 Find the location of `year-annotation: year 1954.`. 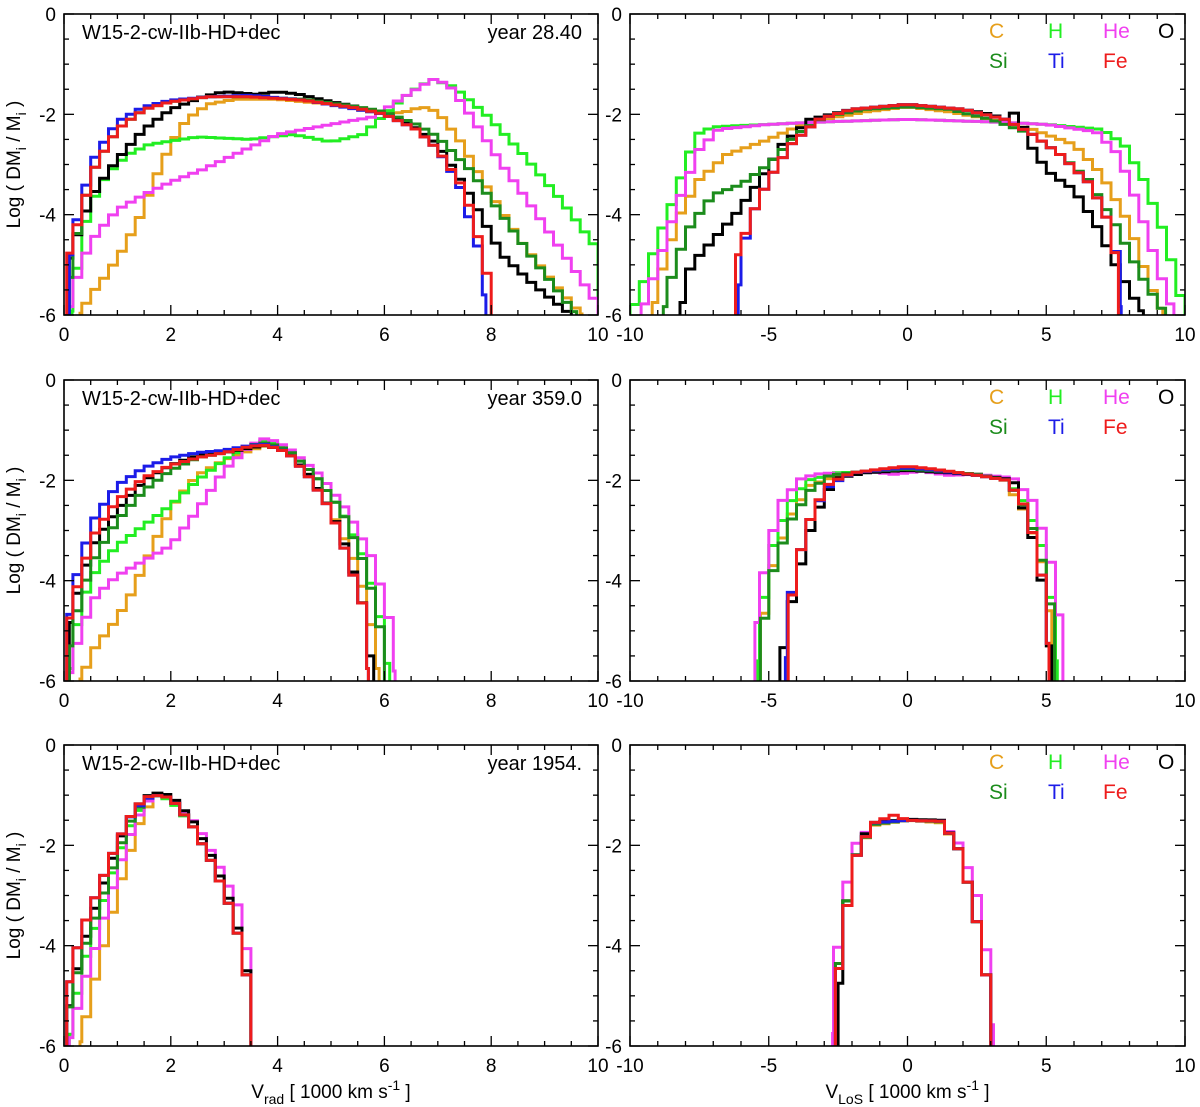

year-annotation: year 1954. is located at coordinates (534, 764).